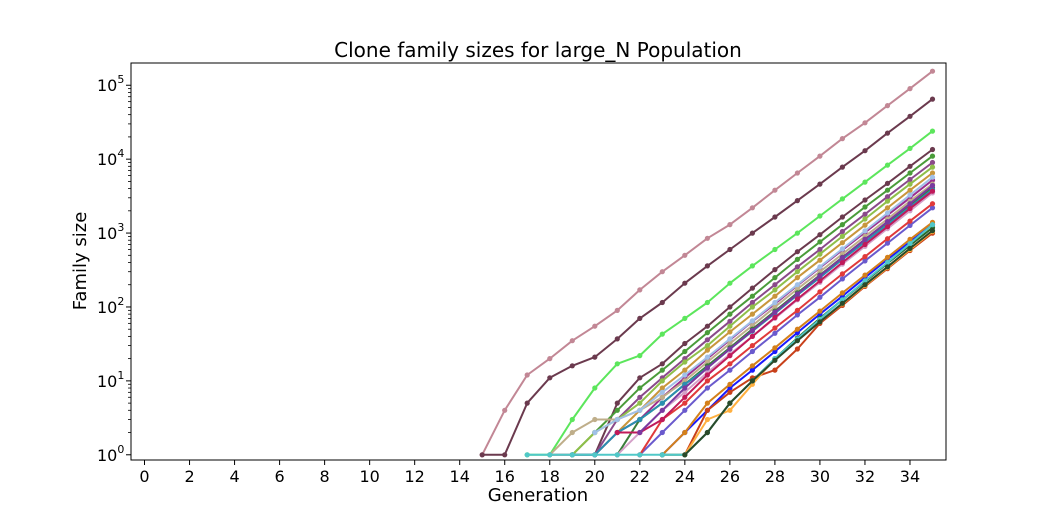  Describe the element at coordinates (369, 476) in the screenshot. I see `x-tick-label: 10` at that location.